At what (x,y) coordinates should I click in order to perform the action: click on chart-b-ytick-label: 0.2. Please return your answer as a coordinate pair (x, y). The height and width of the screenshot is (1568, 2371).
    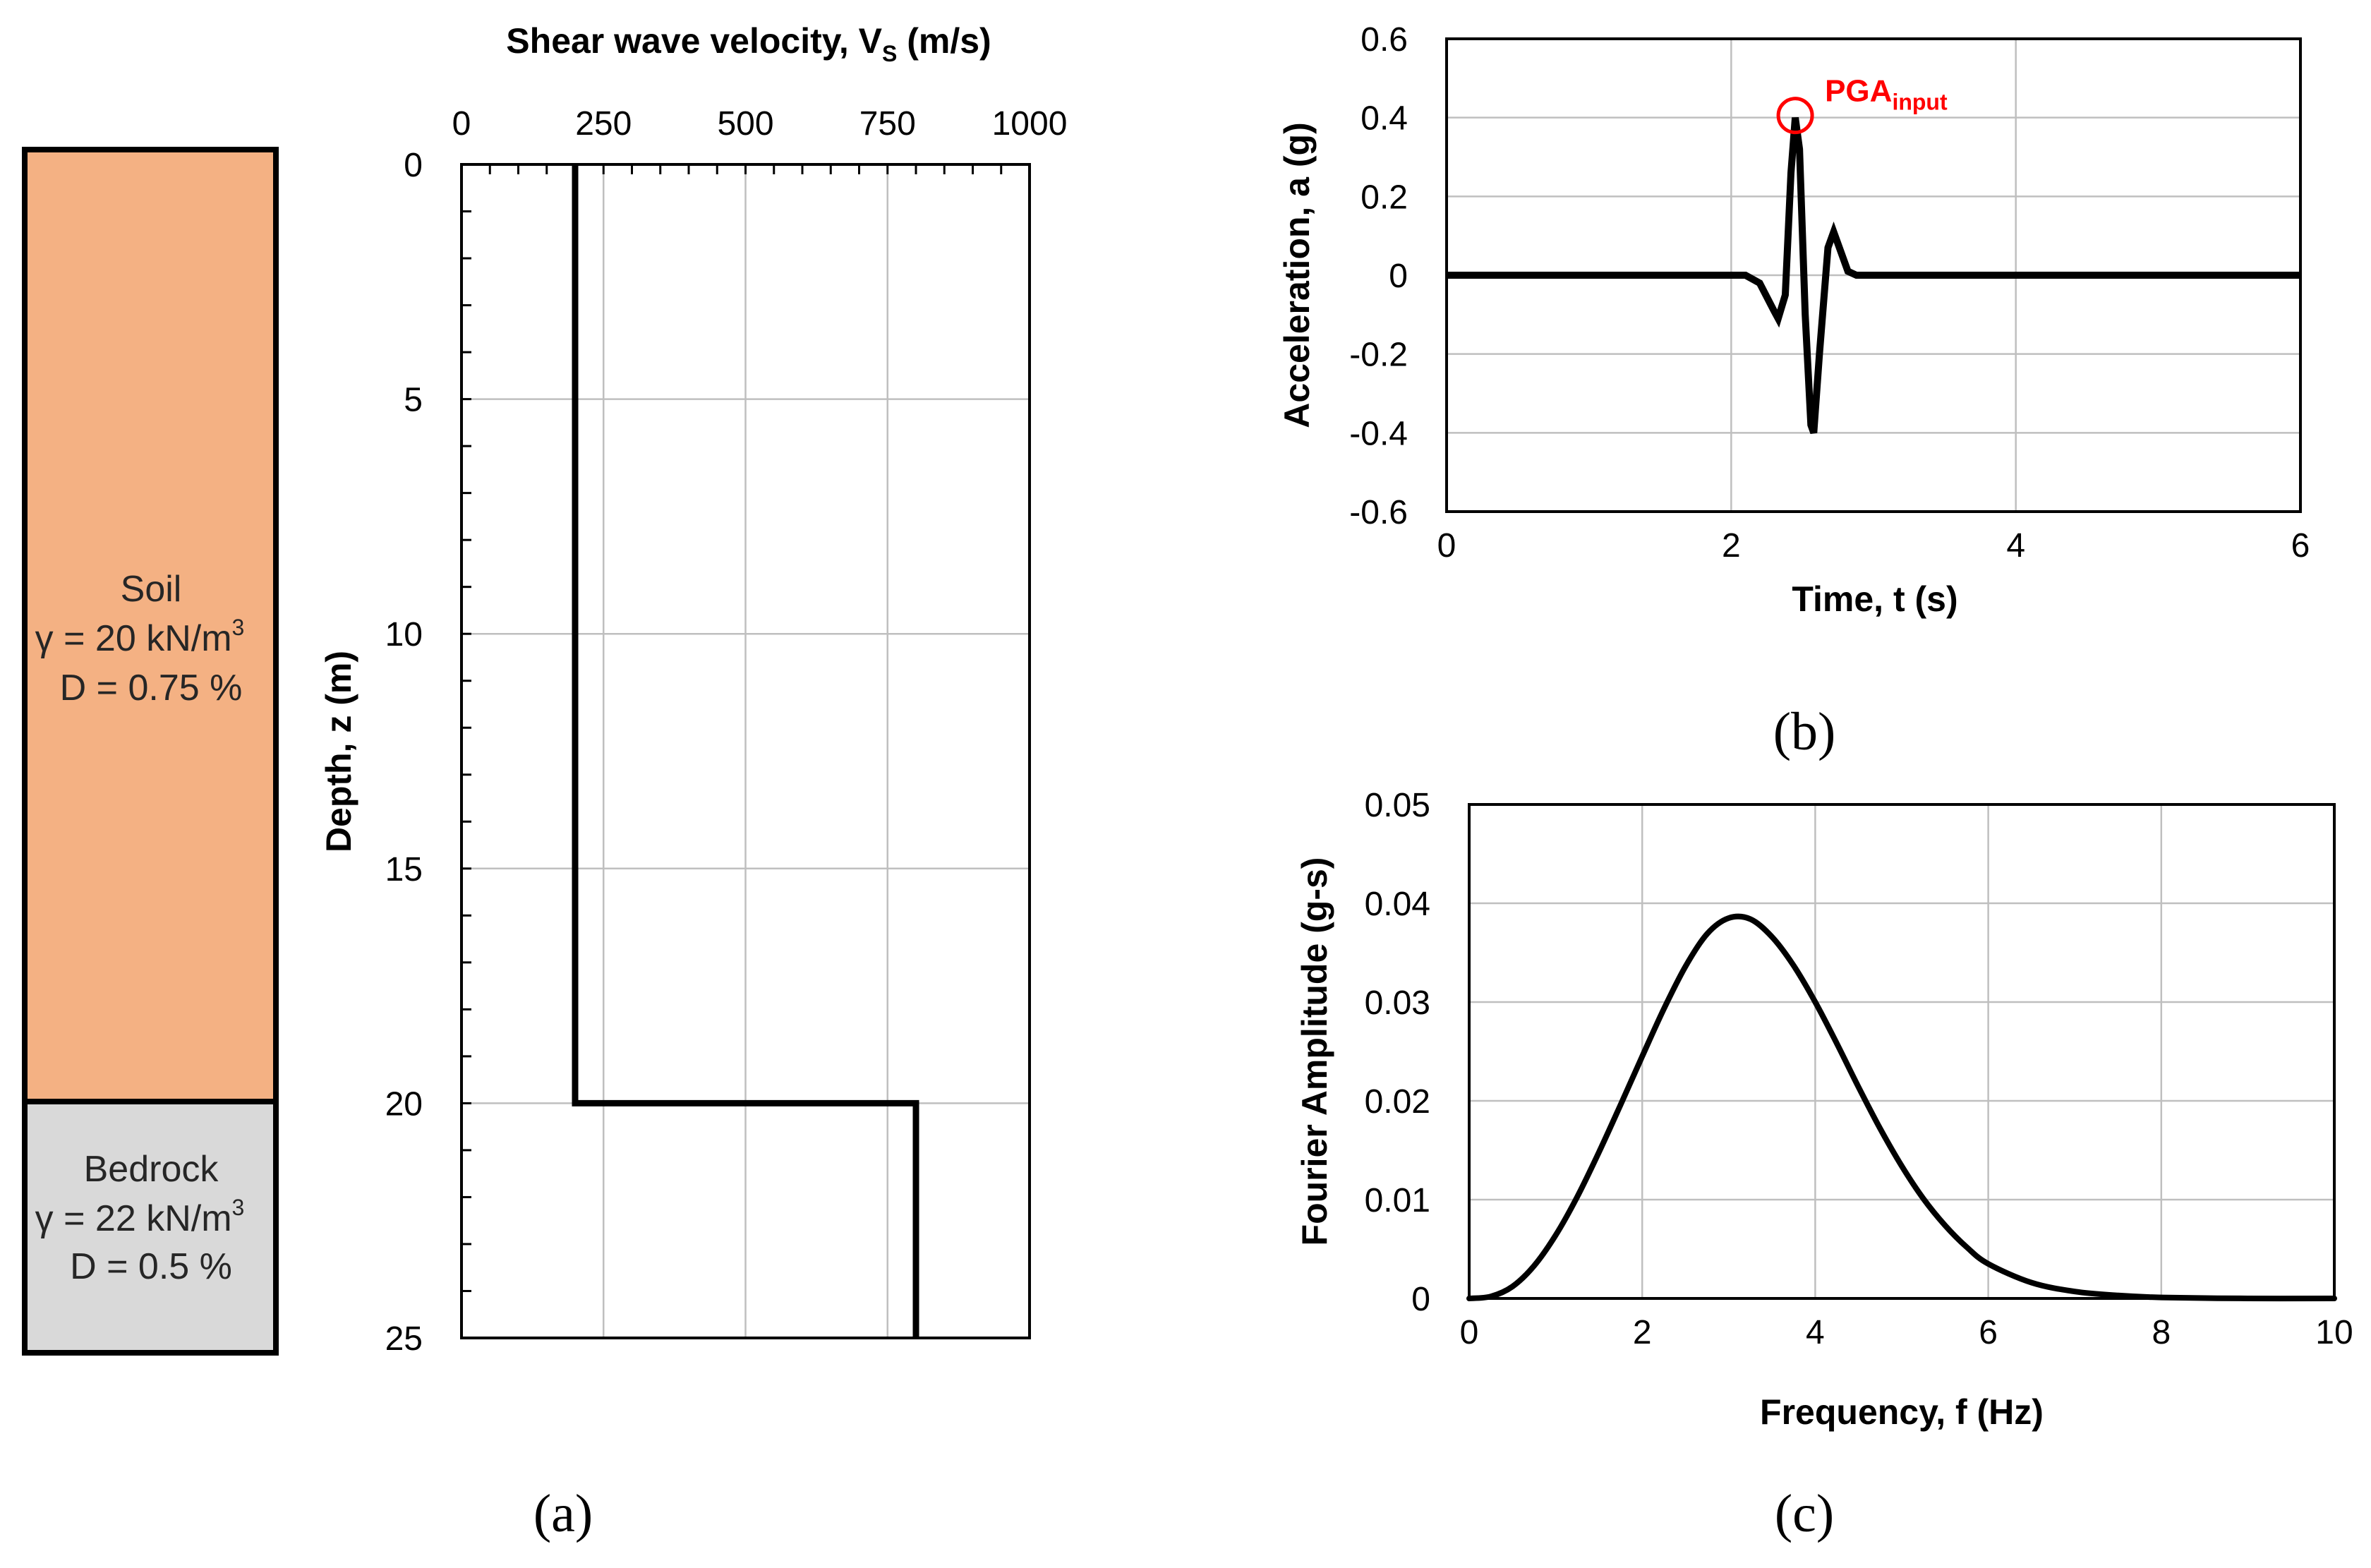
    Looking at the image, I should click on (1385, 198).